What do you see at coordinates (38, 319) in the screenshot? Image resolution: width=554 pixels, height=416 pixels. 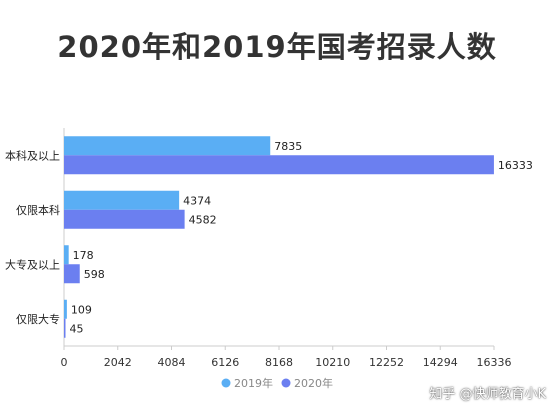 I see `category-label: 仅限大专` at bounding box center [38, 319].